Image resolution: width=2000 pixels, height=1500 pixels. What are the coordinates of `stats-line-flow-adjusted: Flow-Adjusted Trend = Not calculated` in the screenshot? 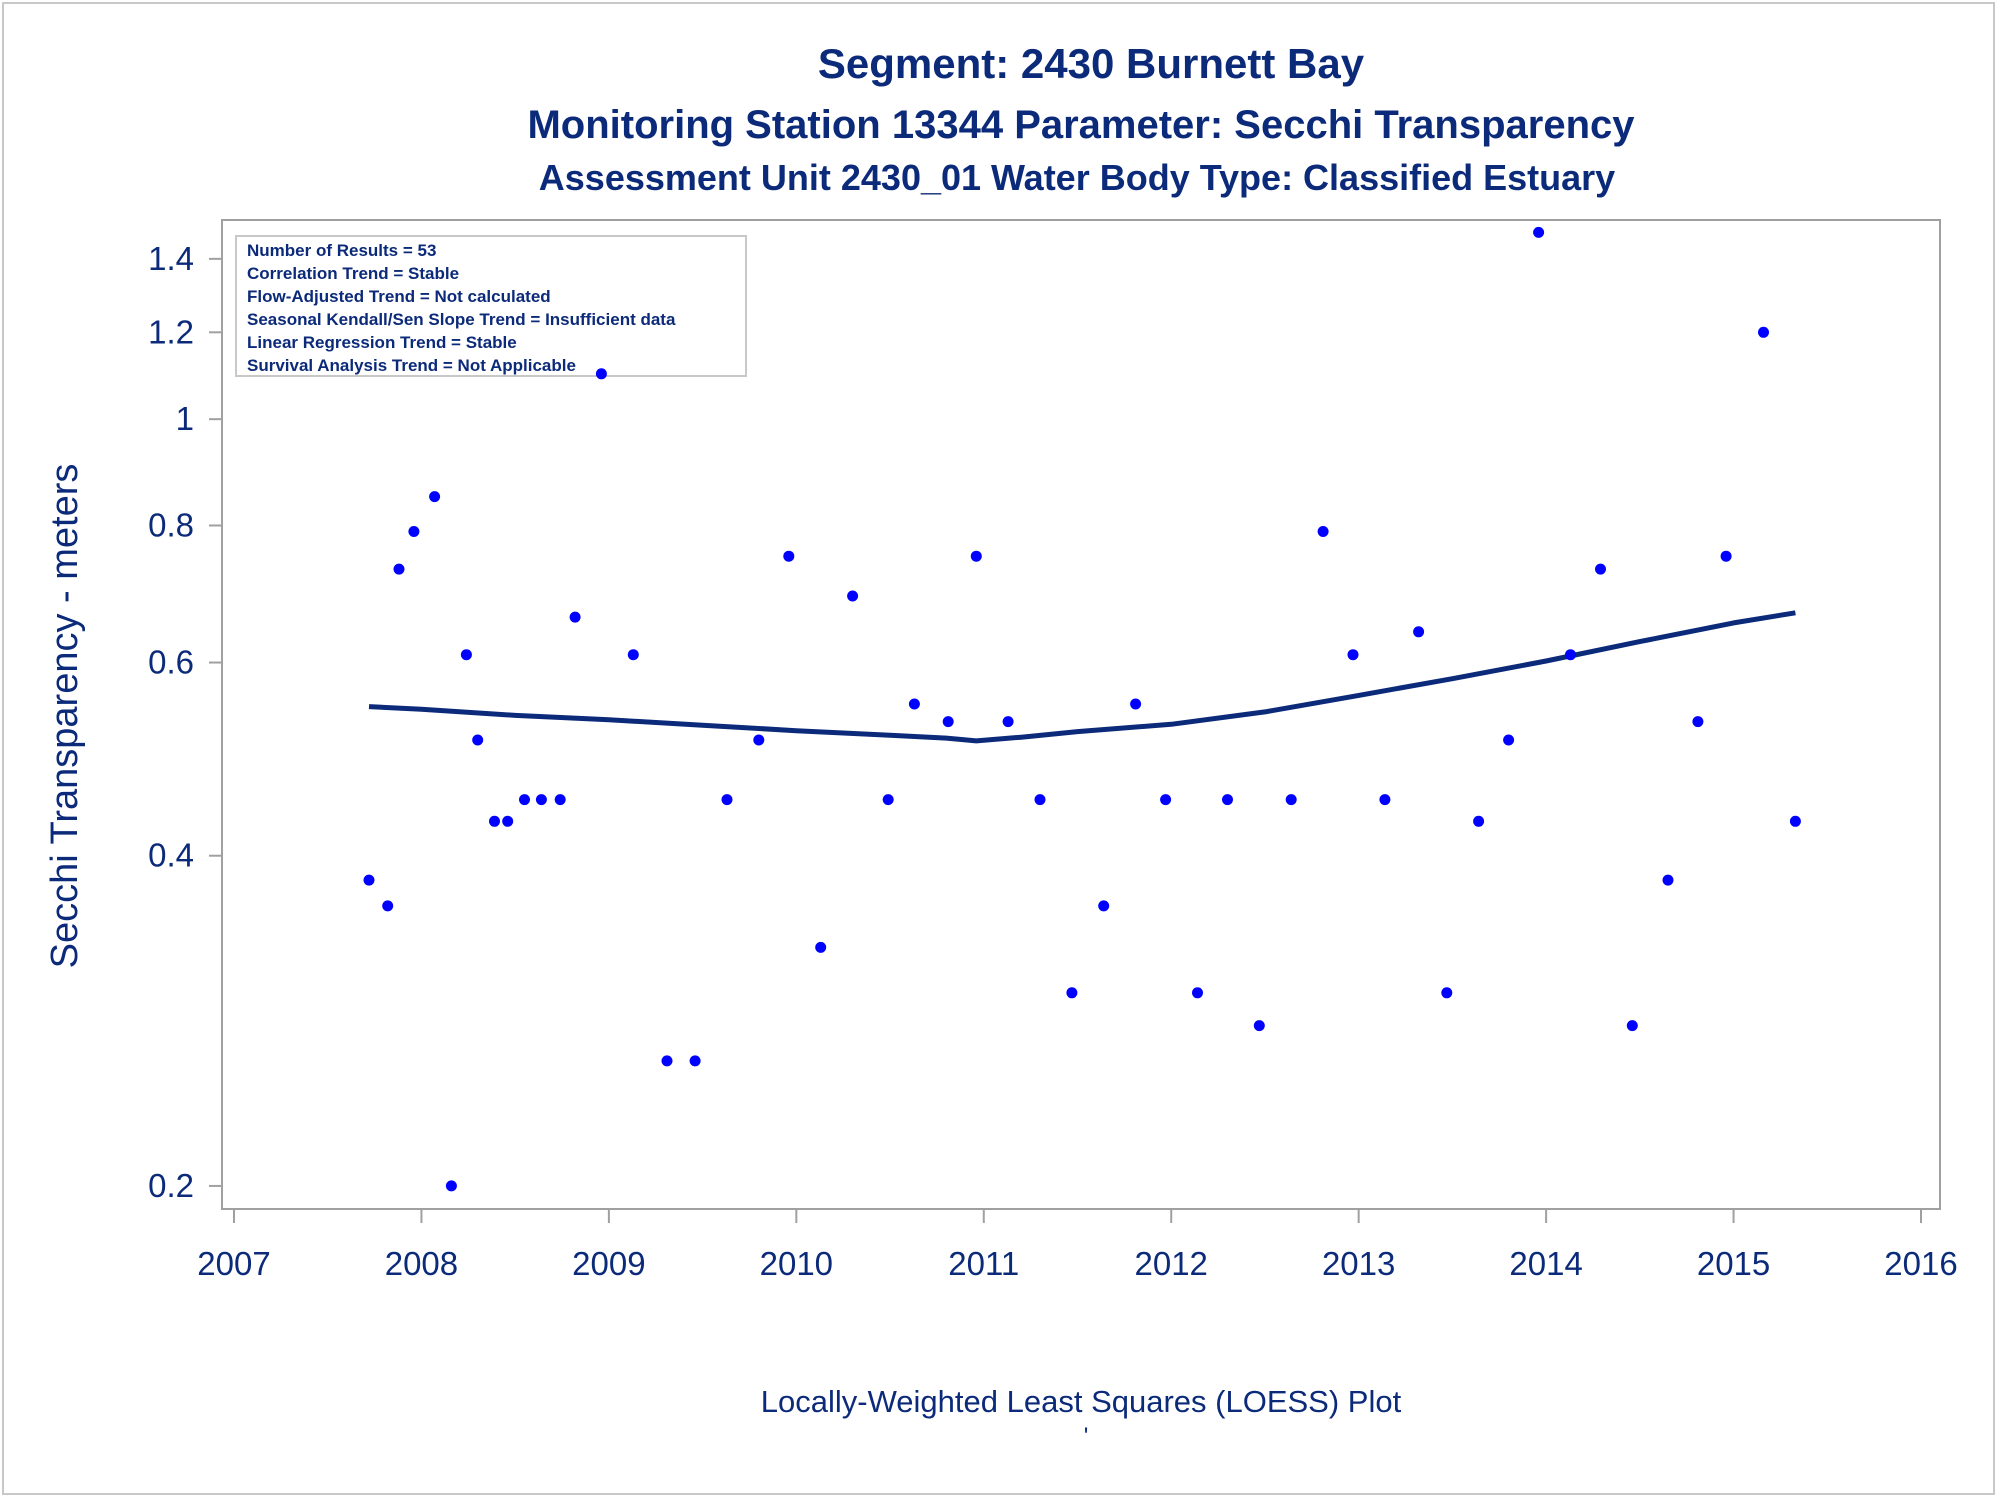 It's located at (399, 296).